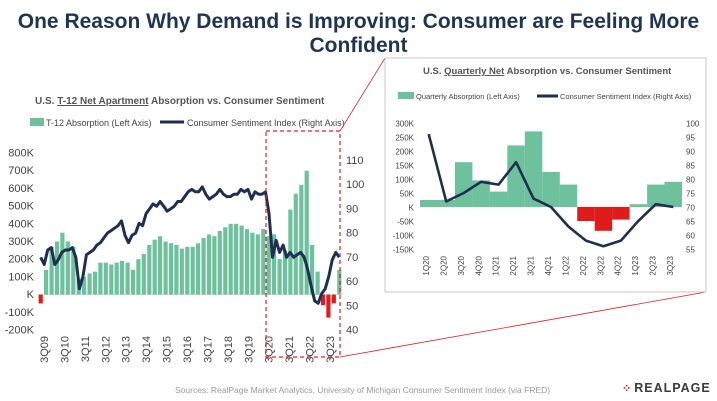 Image resolution: width=717 pixels, height=401 pixels. Describe the element at coordinates (635, 265) in the screenshot. I see `inset-x-label: 1Q23` at that location.